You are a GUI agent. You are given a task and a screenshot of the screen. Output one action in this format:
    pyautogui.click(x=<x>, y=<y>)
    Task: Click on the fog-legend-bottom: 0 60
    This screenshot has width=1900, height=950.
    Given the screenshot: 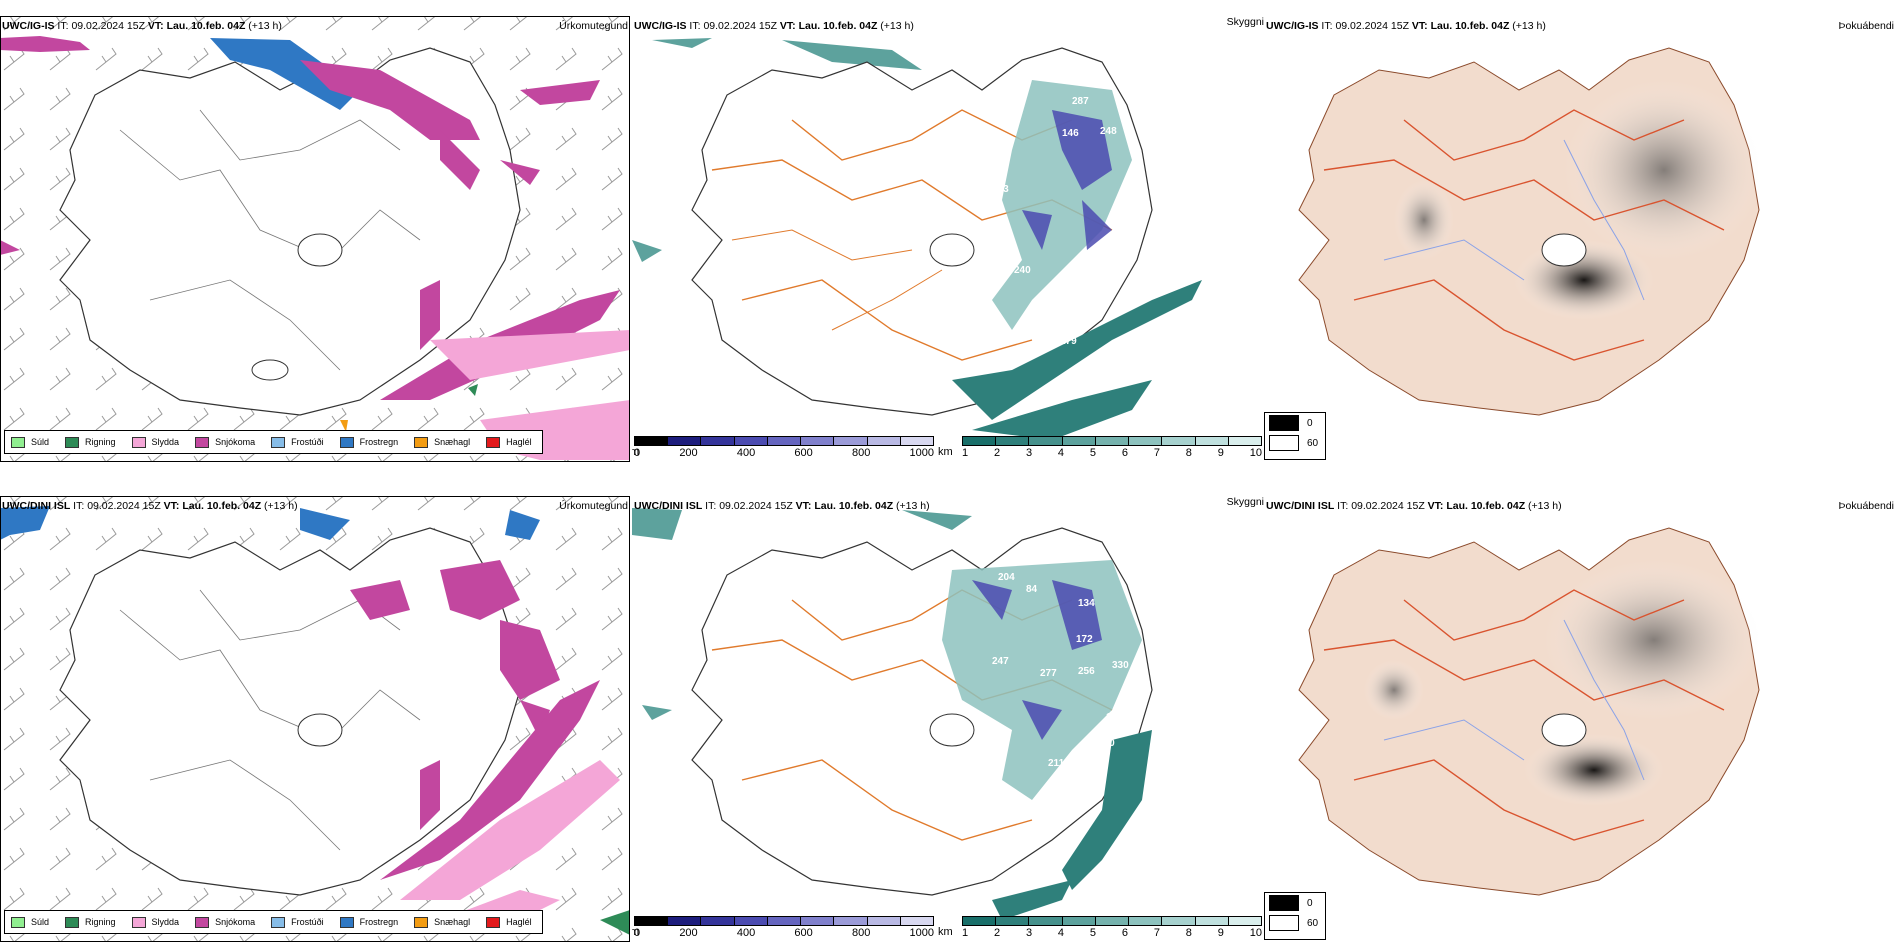 What is the action you would take?
    pyautogui.click(x=1295, y=916)
    